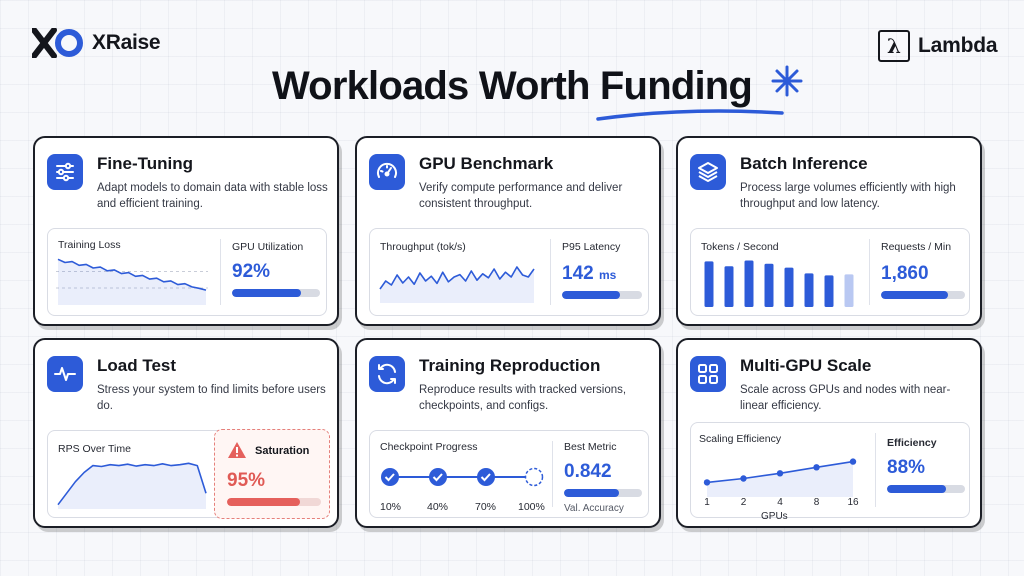 This screenshot has width=1024, height=576. What do you see at coordinates (387, 374) in the screenshot?
I see `refresh-icon` at bounding box center [387, 374].